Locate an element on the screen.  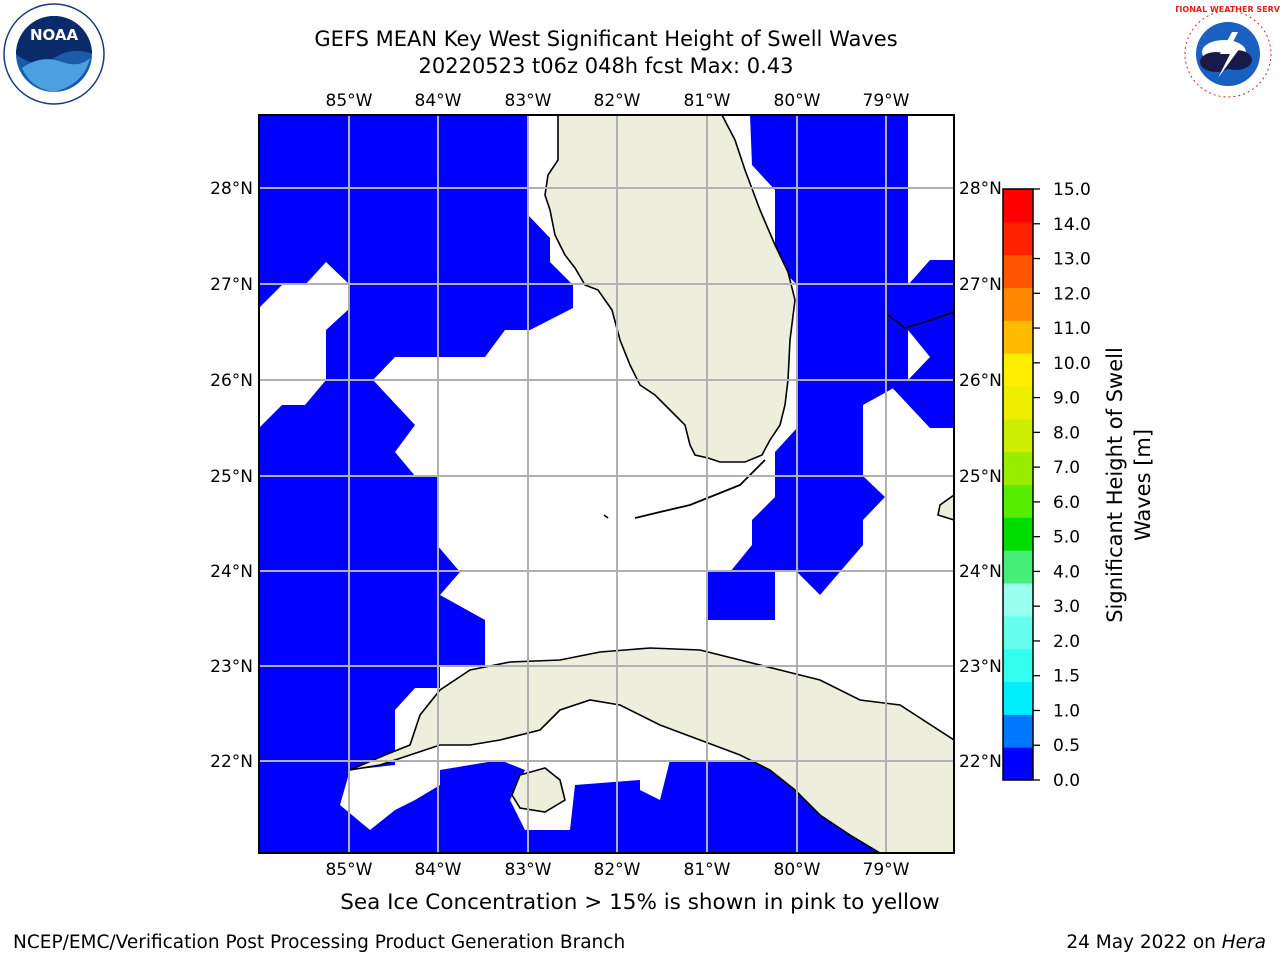
colorbar-tick-label: 8.0 is located at coordinates (1066, 433).